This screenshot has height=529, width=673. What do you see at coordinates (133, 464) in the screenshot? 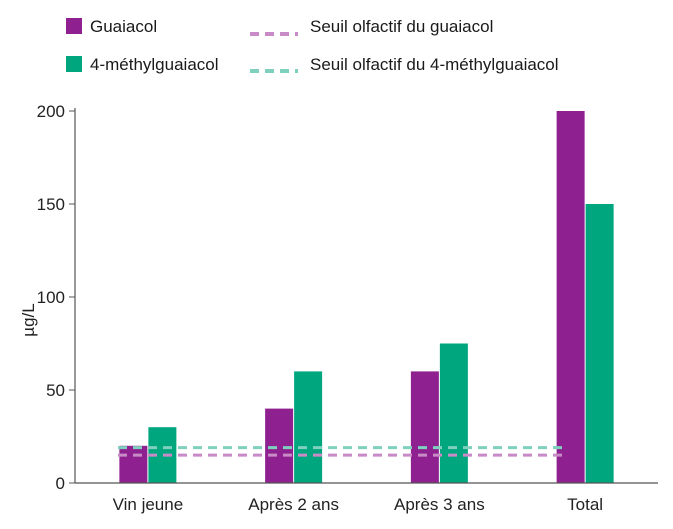
I see `bar-guaiacol-vin-jeune` at bounding box center [133, 464].